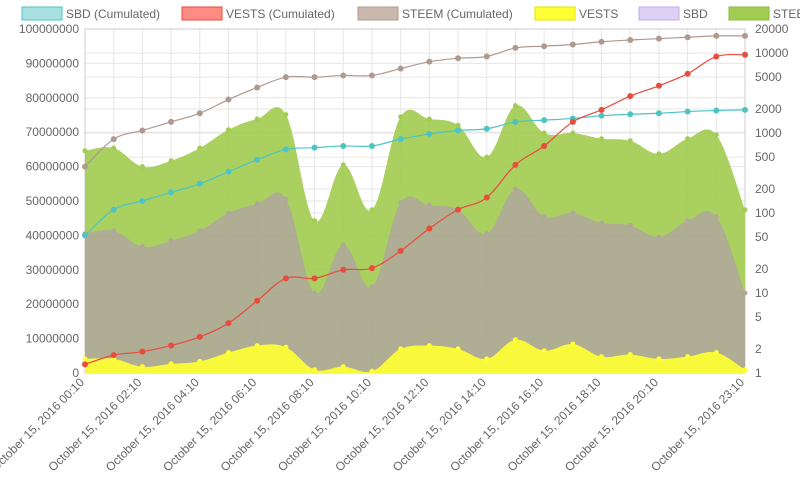 The width and height of the screenshot is (800, 500). What do you see at coordinates (687, 111) in the screenshot?
I see `point-sbd-cumulated--21` at bounding box center [687, 111].